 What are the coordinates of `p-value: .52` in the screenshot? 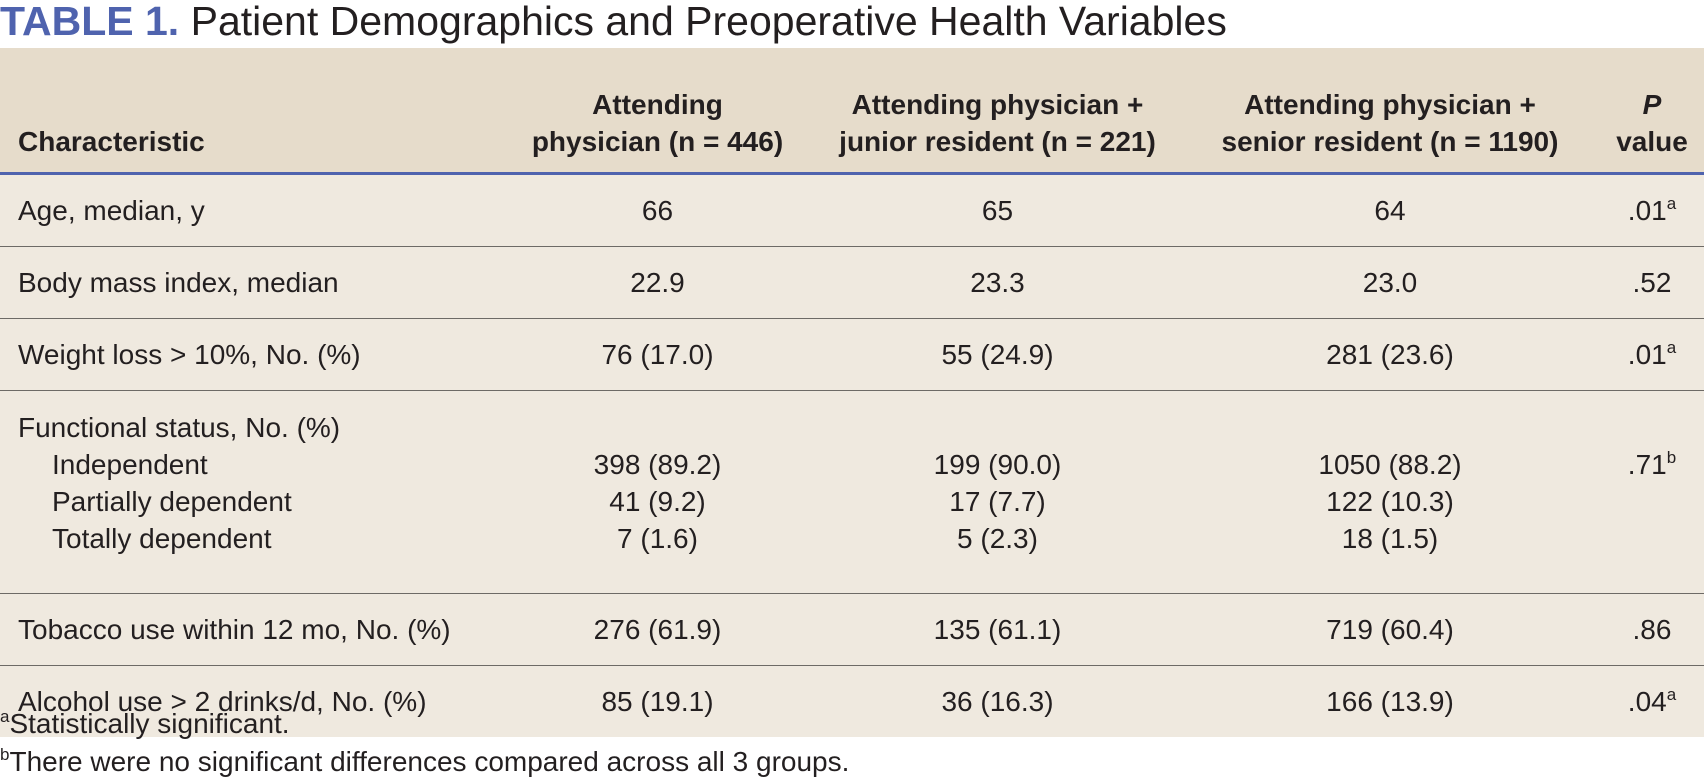 It's located at (1652, 282).